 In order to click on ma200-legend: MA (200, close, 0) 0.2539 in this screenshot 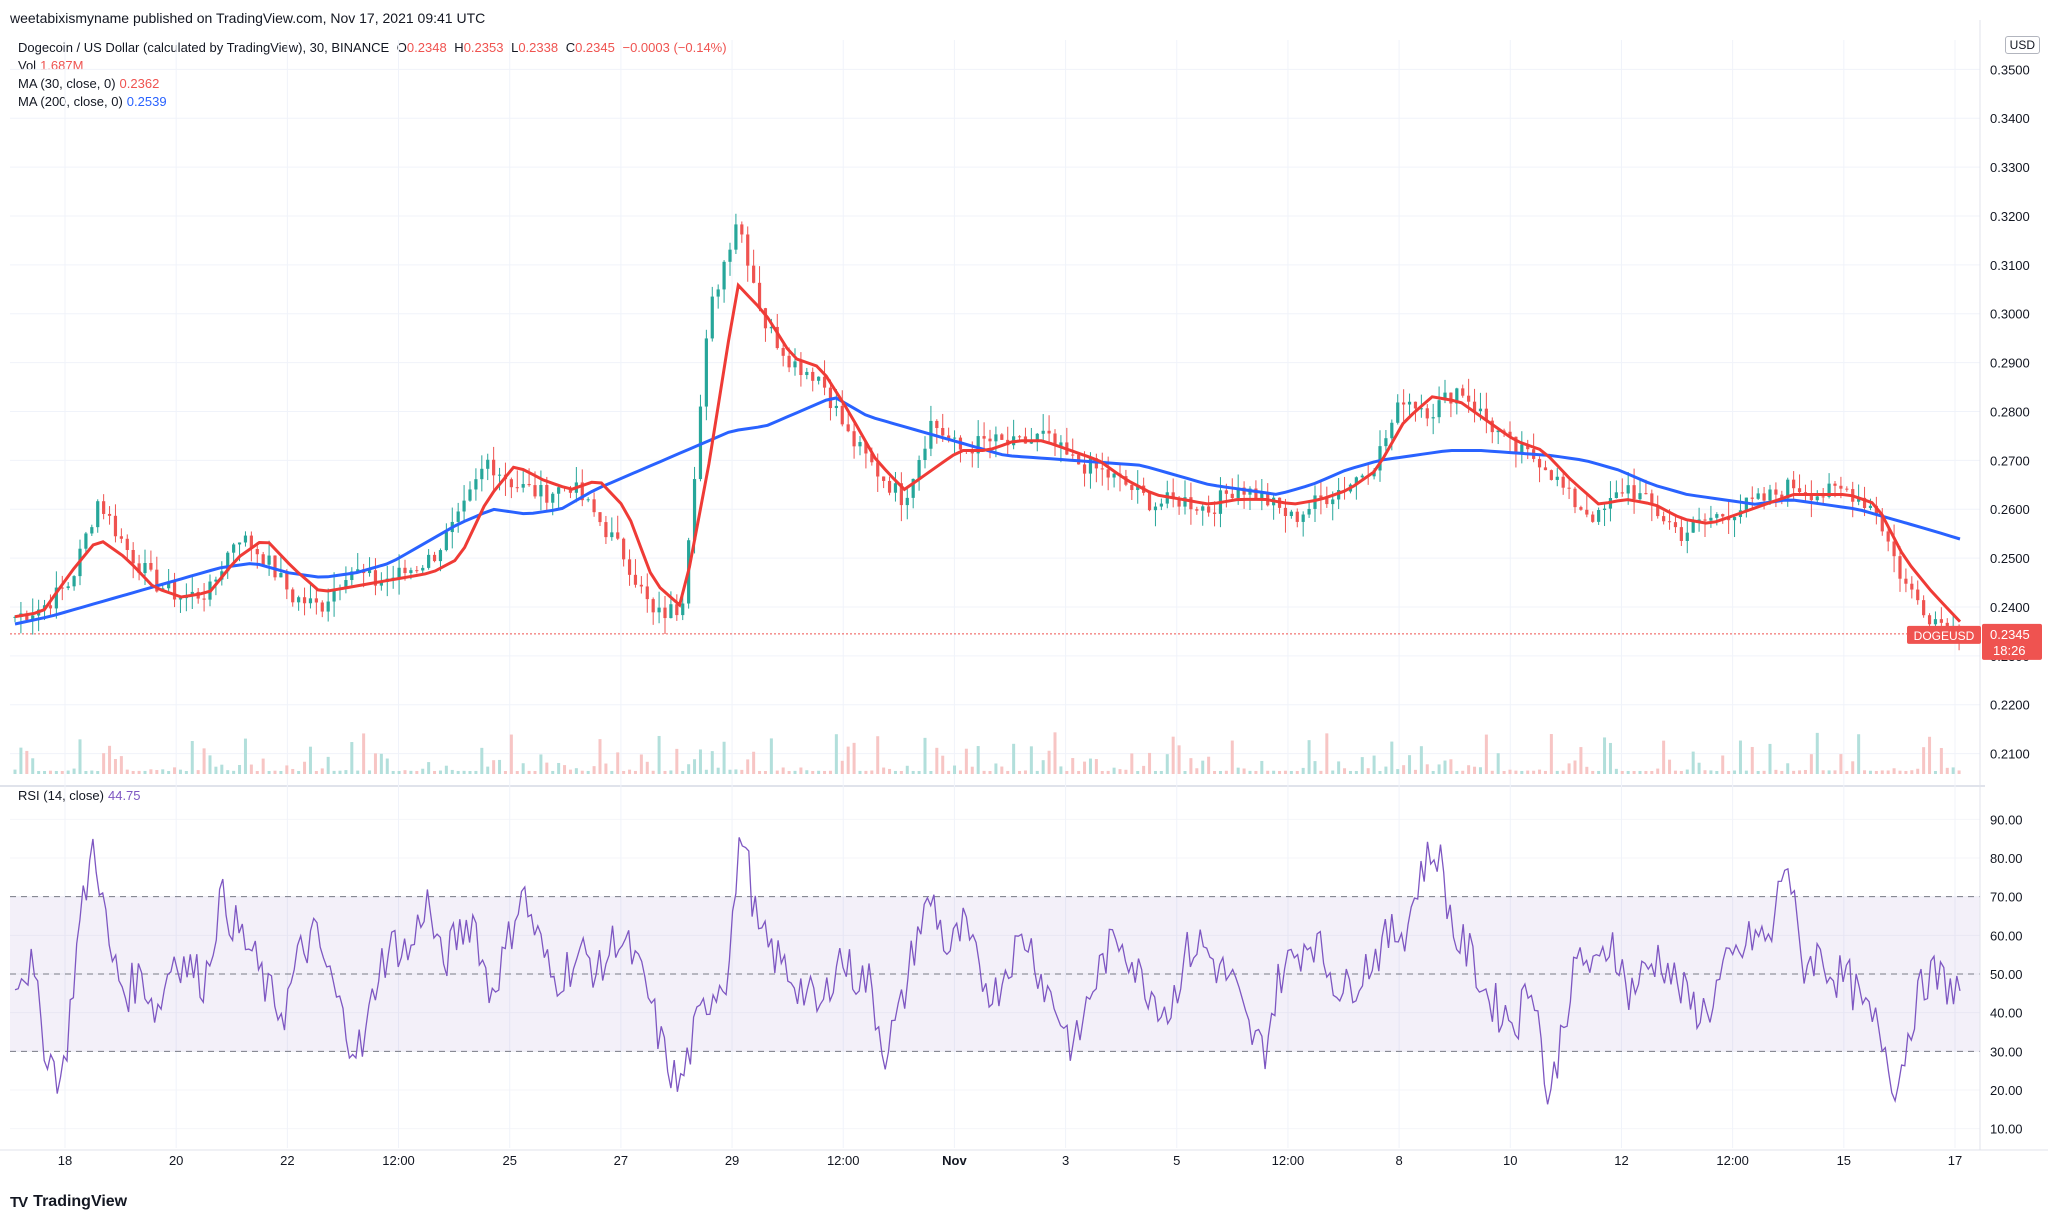, I will do `click(92, 101)`.